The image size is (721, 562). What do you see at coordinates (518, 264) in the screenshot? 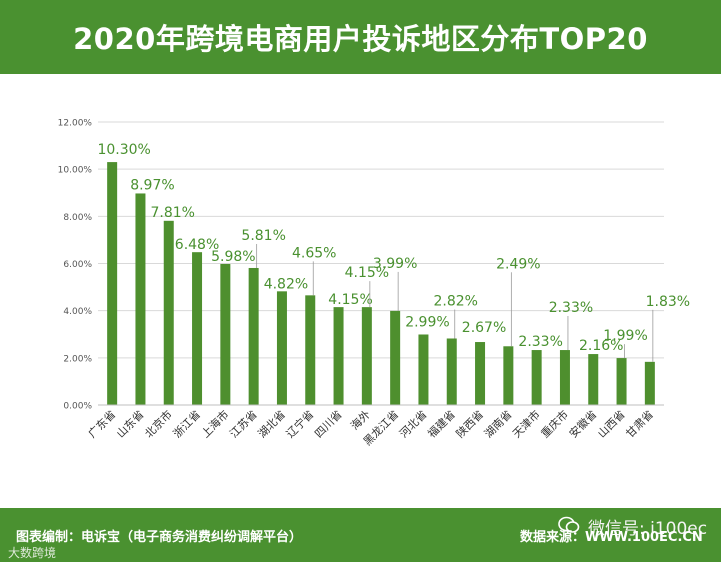
I see `data-label: 2.49%` at bounding box center [518, 264].